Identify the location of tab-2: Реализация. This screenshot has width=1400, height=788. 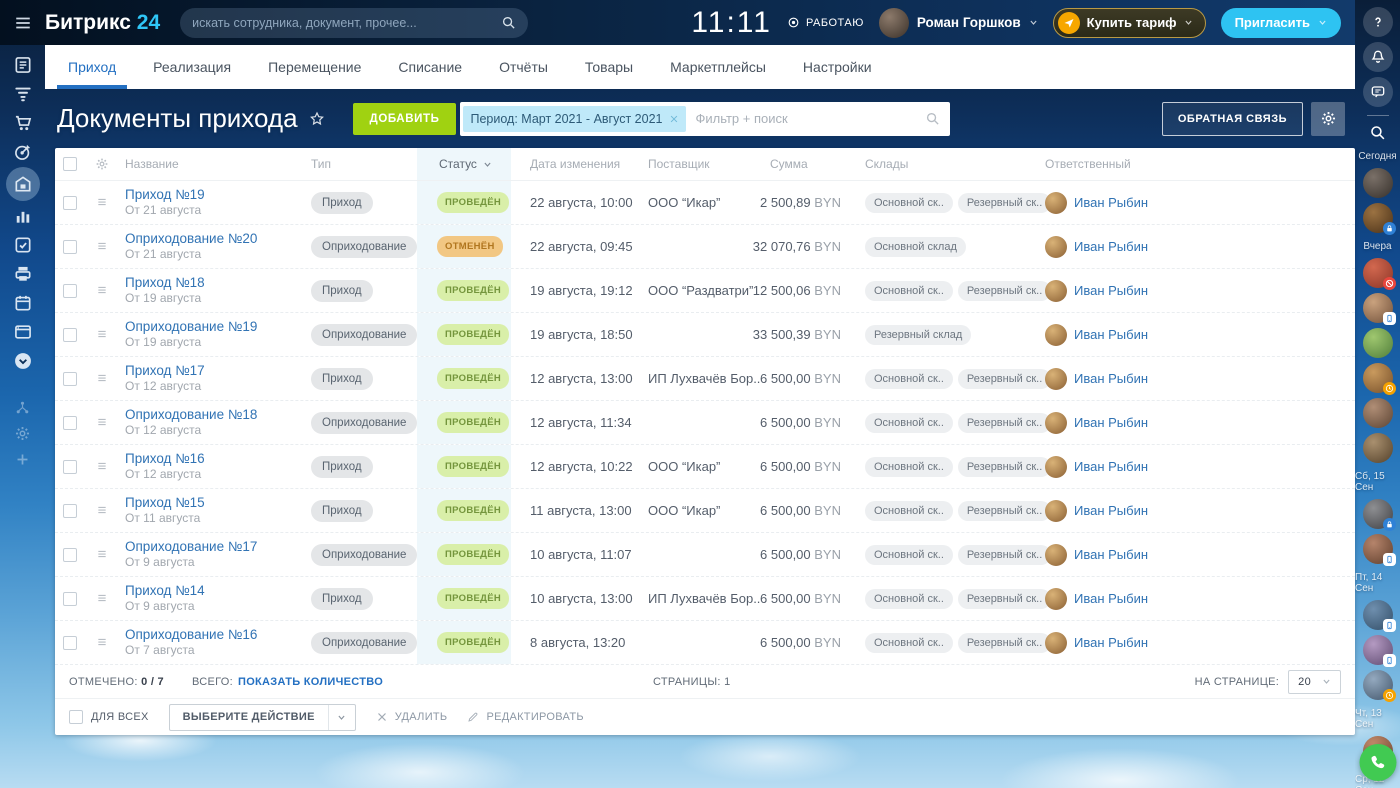
(192, 67).